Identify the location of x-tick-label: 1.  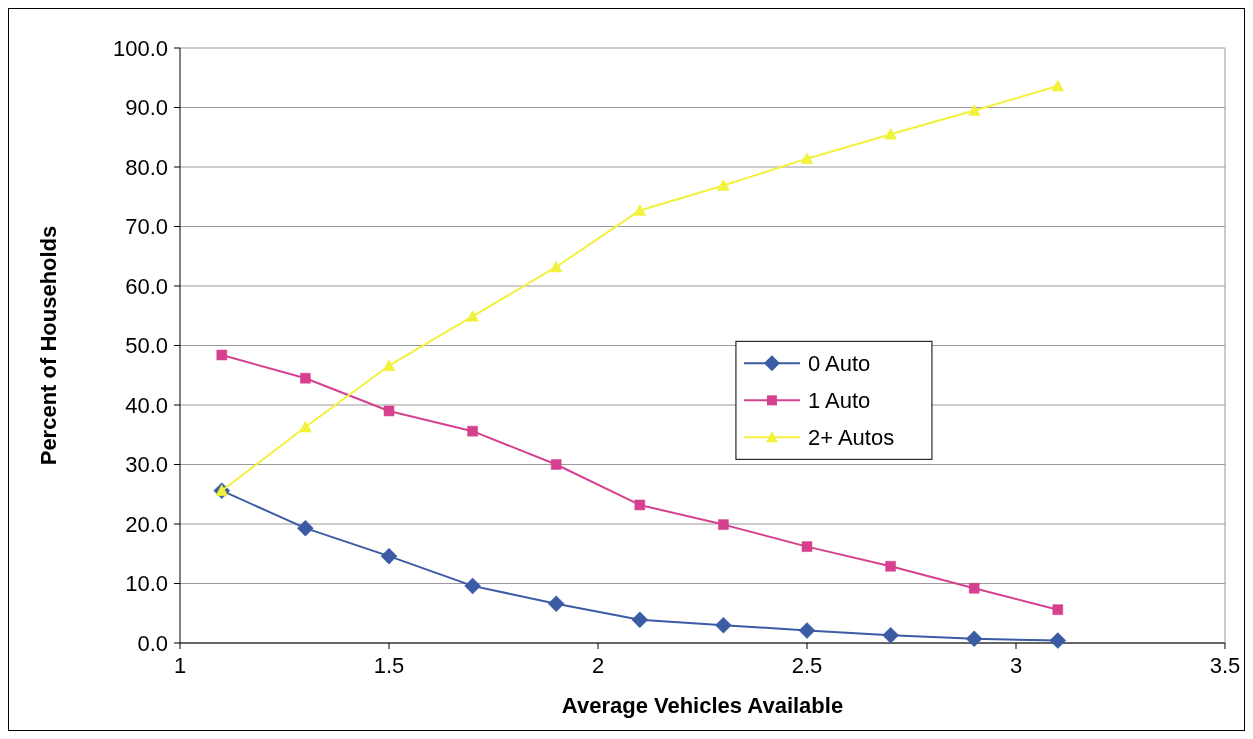
(180, 665).